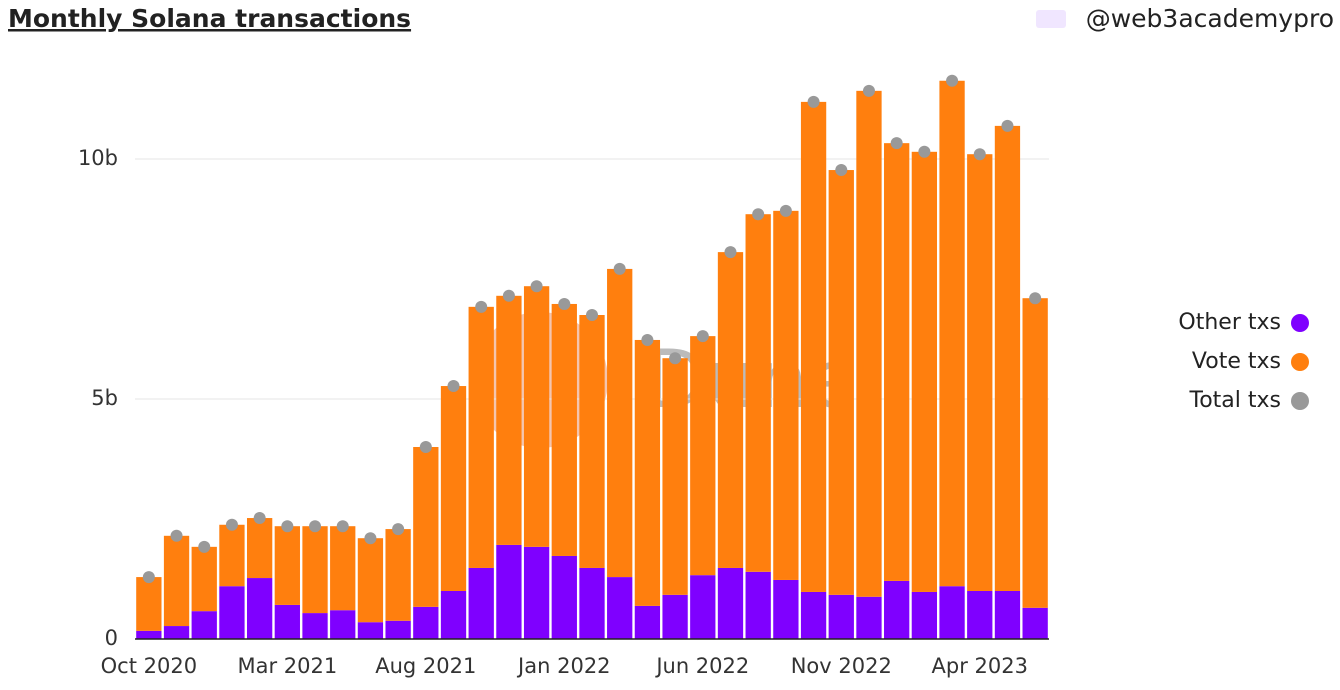 This screenshot has height=690, width=1340. What do you see at coordinates (1235, 400) in the screenshot?
I see `legend-label: Total txs` at bounding box center [1235, 400].